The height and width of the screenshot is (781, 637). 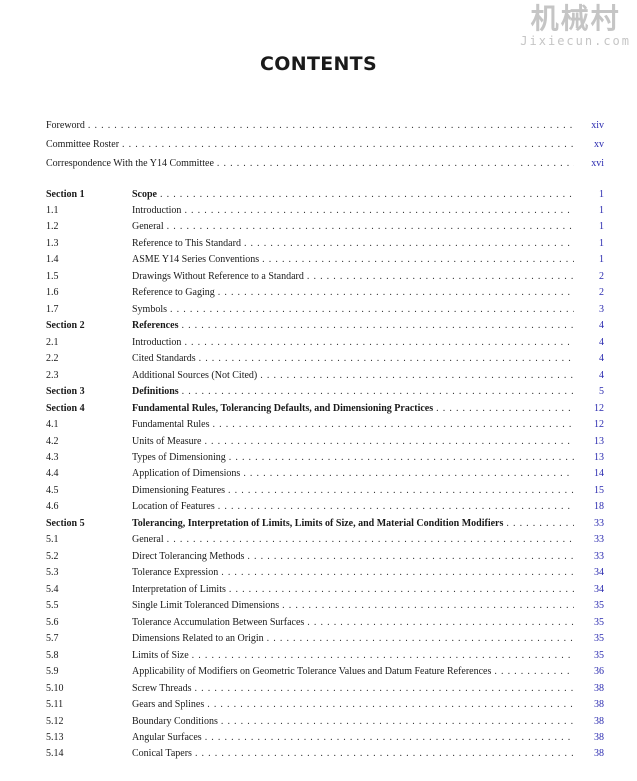 What do you see at coordinates (325, 125) in the screenshot?
I see `front-matter-entry: Foreword xiv` at bounding box center [325, 125].